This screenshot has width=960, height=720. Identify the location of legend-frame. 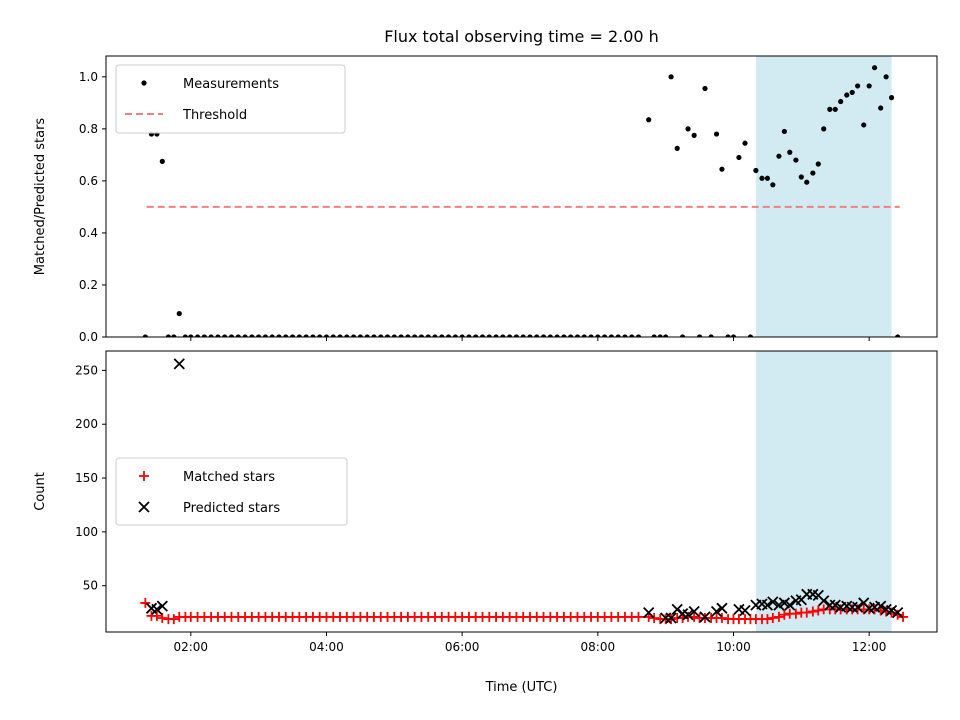
(231, 491).